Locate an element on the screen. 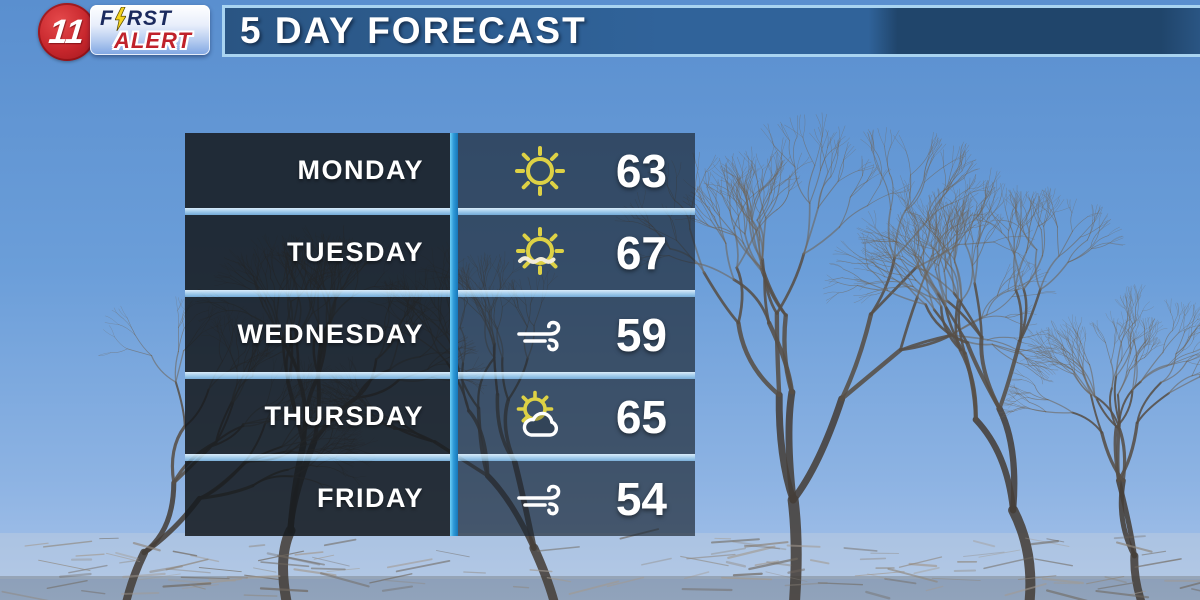  page-title: 5 DAY FORECAST is located at coordinates (413, 30).